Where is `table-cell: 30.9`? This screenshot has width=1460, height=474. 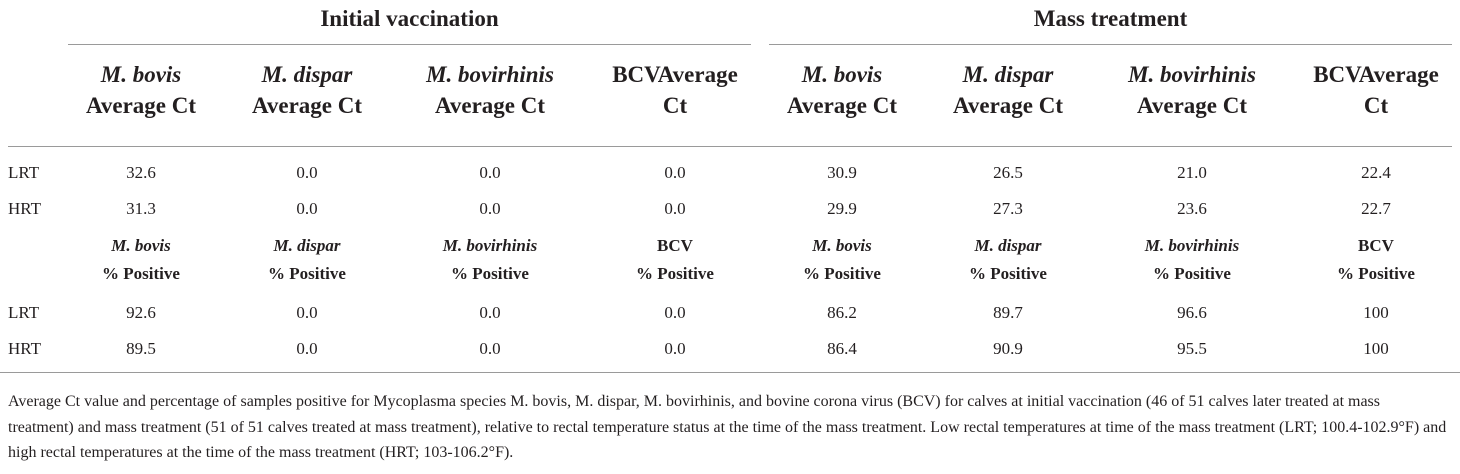 table-cell: 30.9 is located at coordinates (842, 172).